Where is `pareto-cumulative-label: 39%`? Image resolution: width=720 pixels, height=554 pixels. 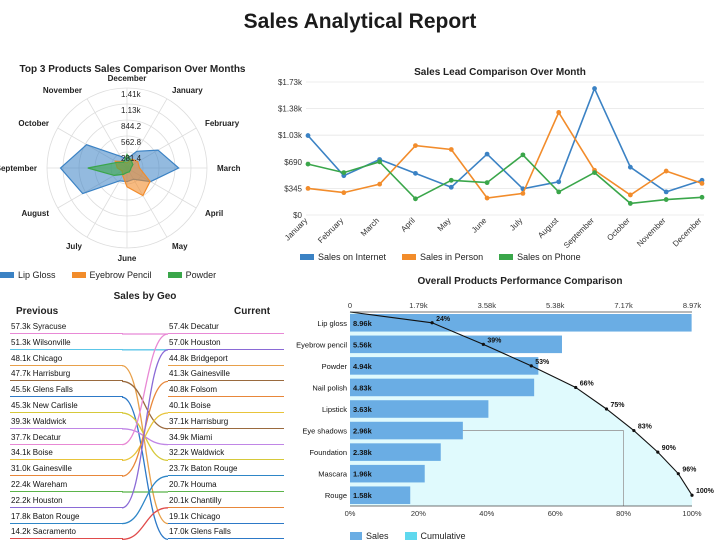
pareto-cumulative-label: 39% is located at coordinates (494, 340).